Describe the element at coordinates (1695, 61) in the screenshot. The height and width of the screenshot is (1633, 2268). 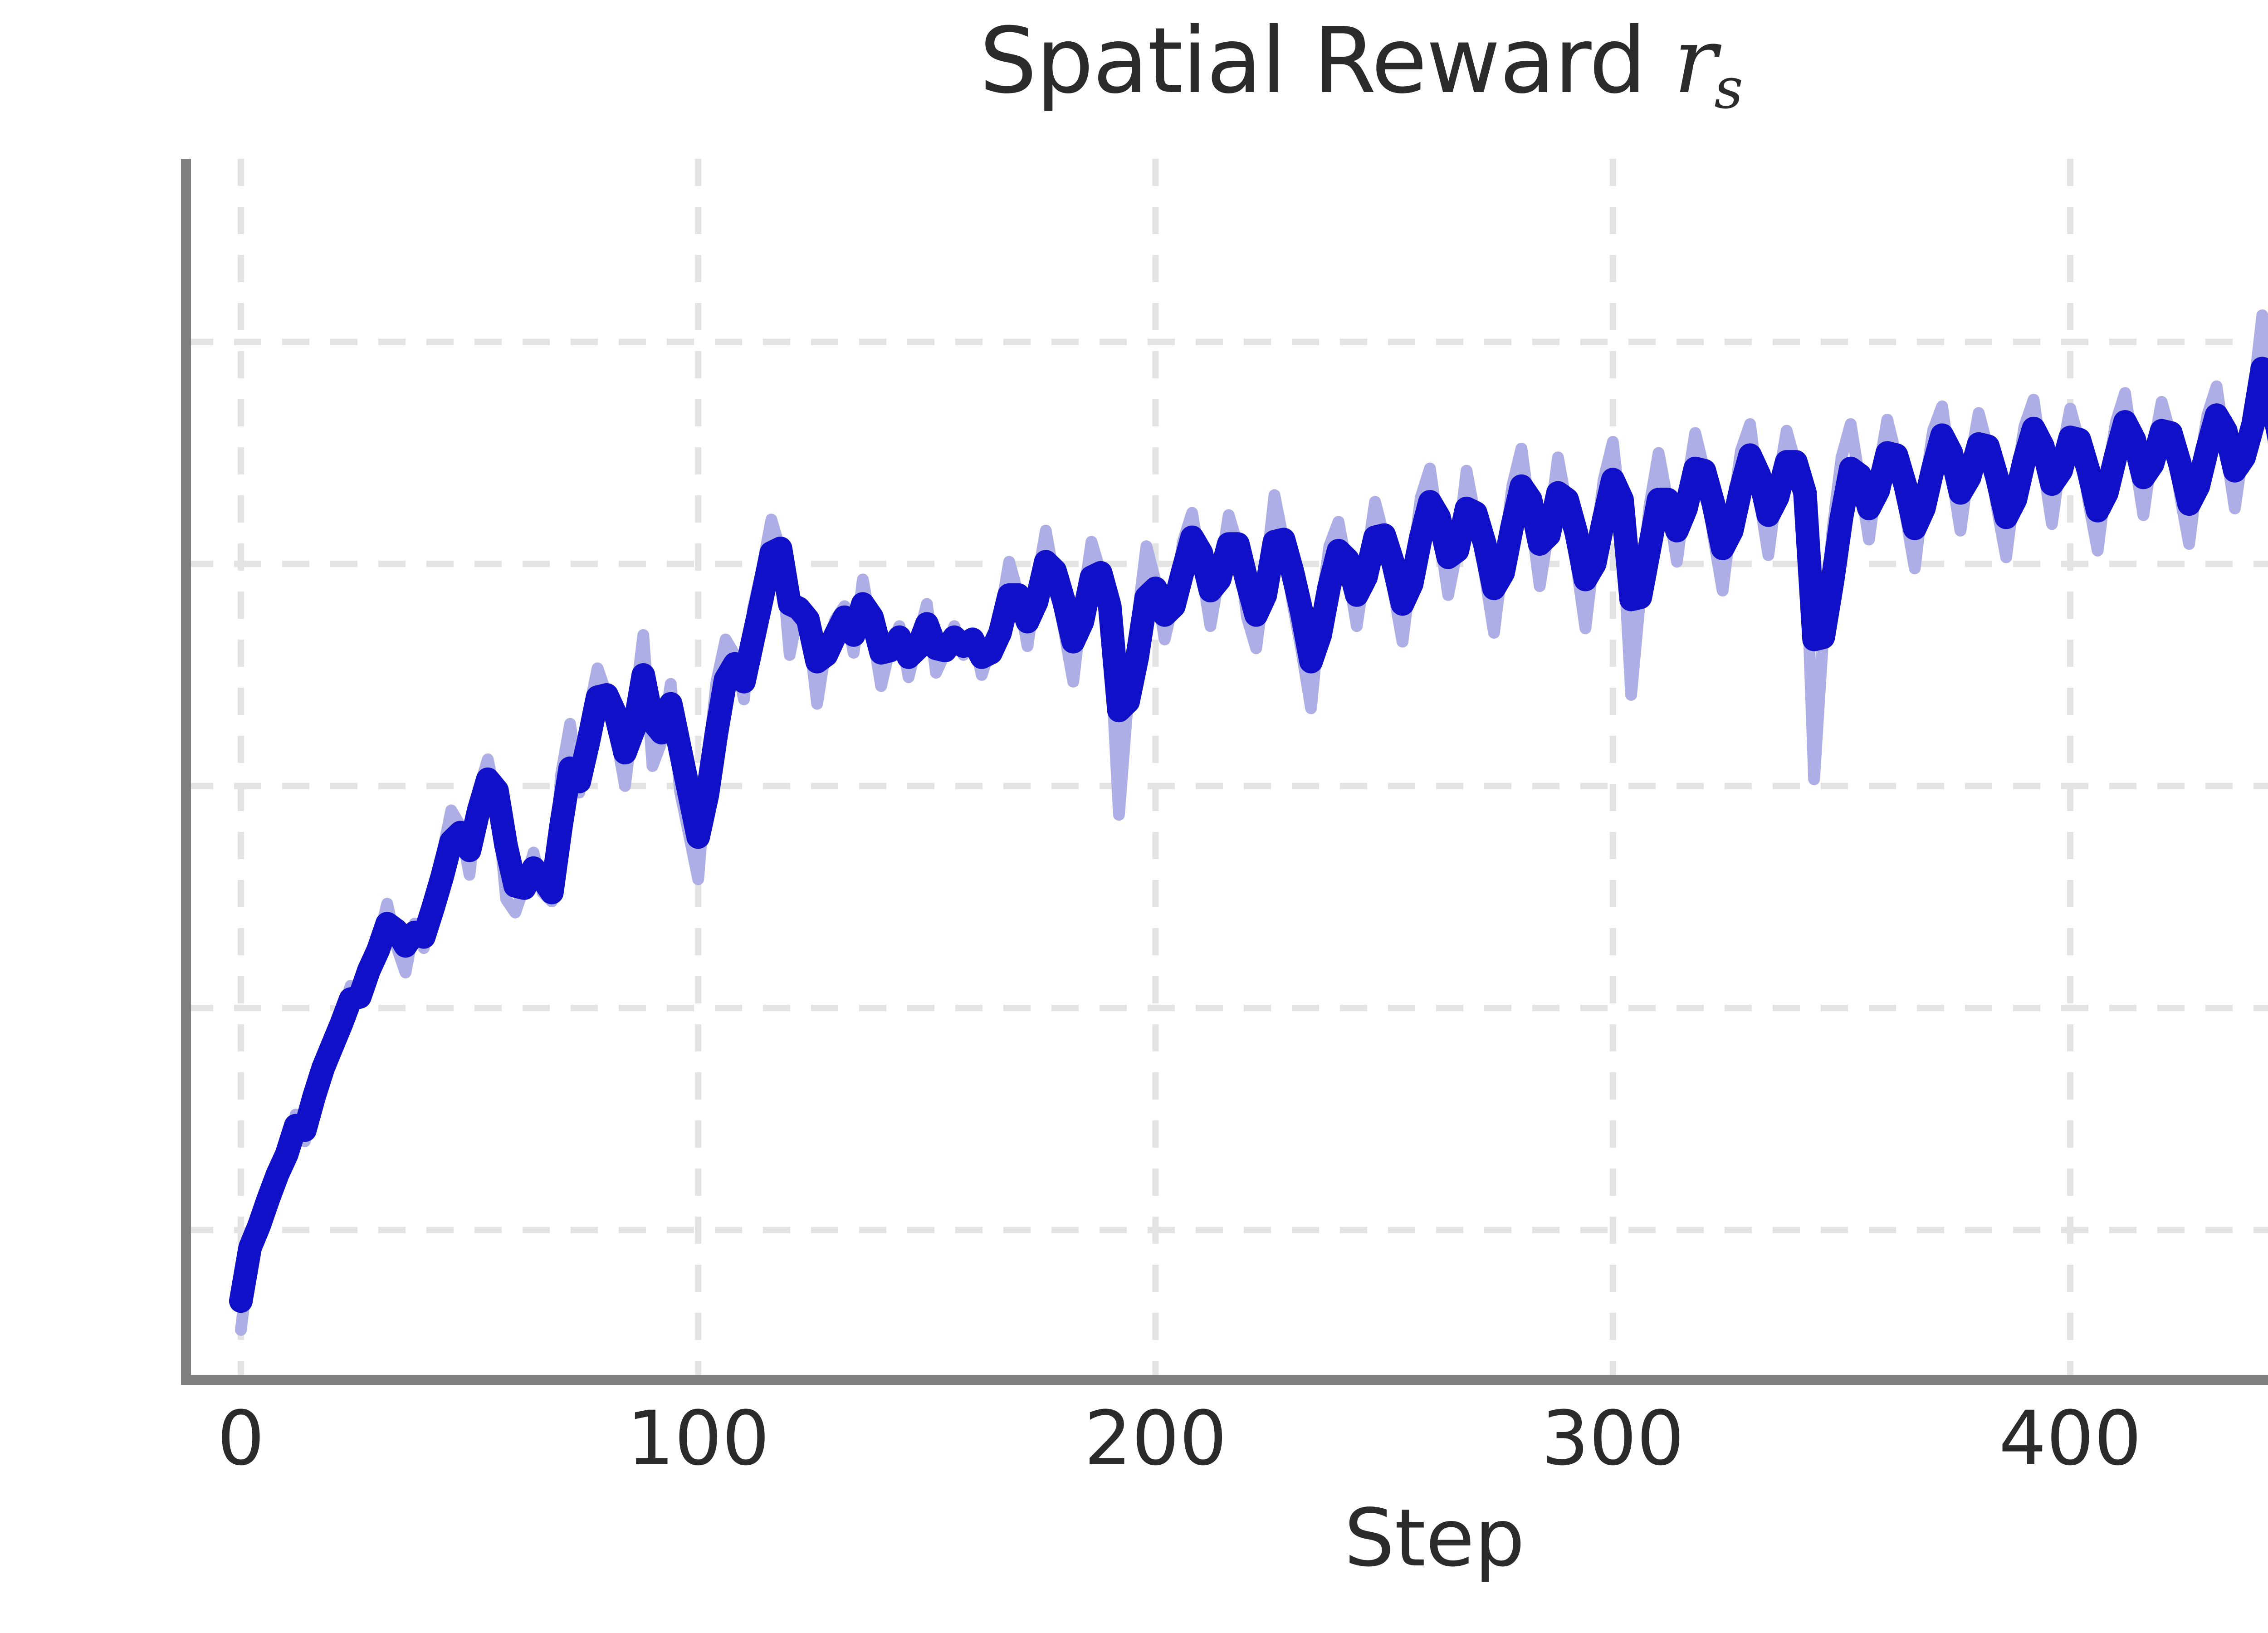
I see `title-variable: r` at that location.